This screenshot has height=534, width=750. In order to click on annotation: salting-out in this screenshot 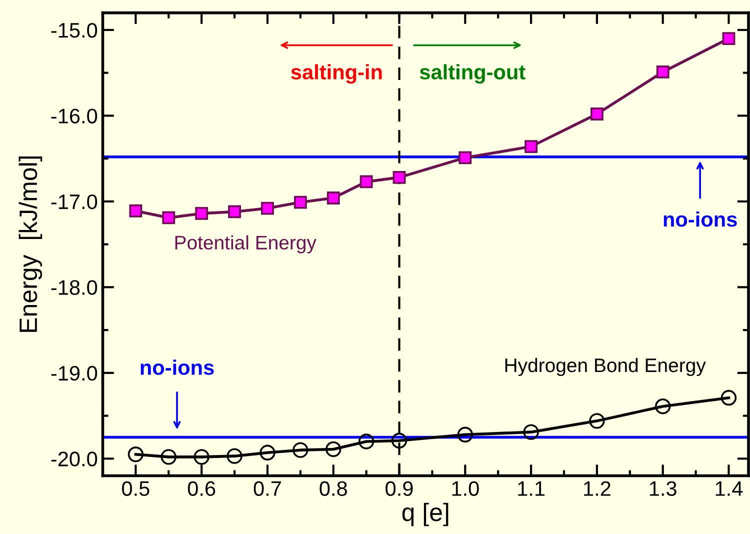, I will do `click(473, 74)`.